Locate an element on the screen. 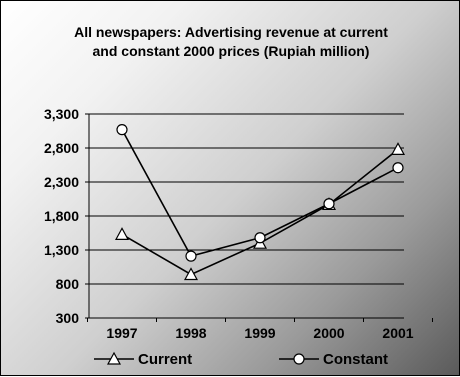 The width and height of the screenshot is (460, 377). legend-marker-current is located at coordinates (114, 358).